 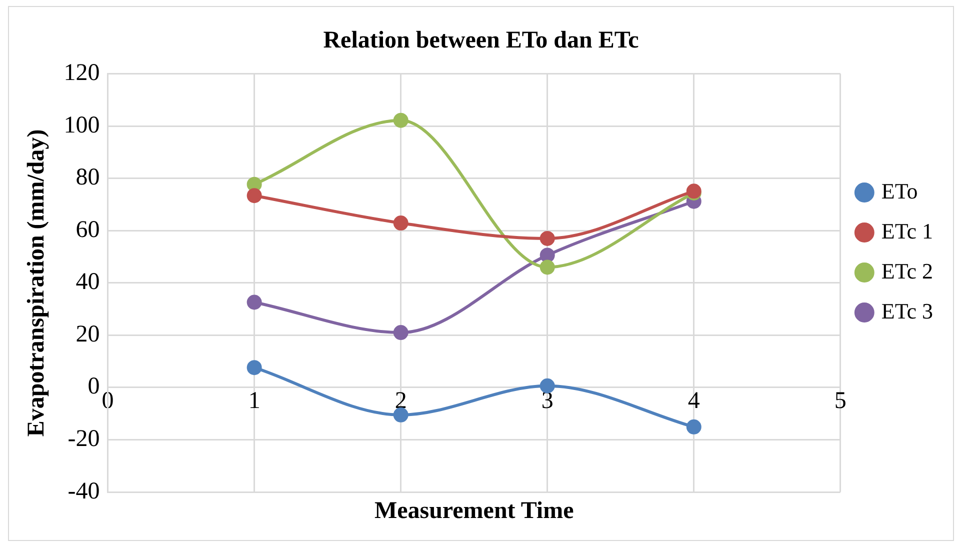 I want to click on x-tick-label: 2, so click(x=400, y=401).